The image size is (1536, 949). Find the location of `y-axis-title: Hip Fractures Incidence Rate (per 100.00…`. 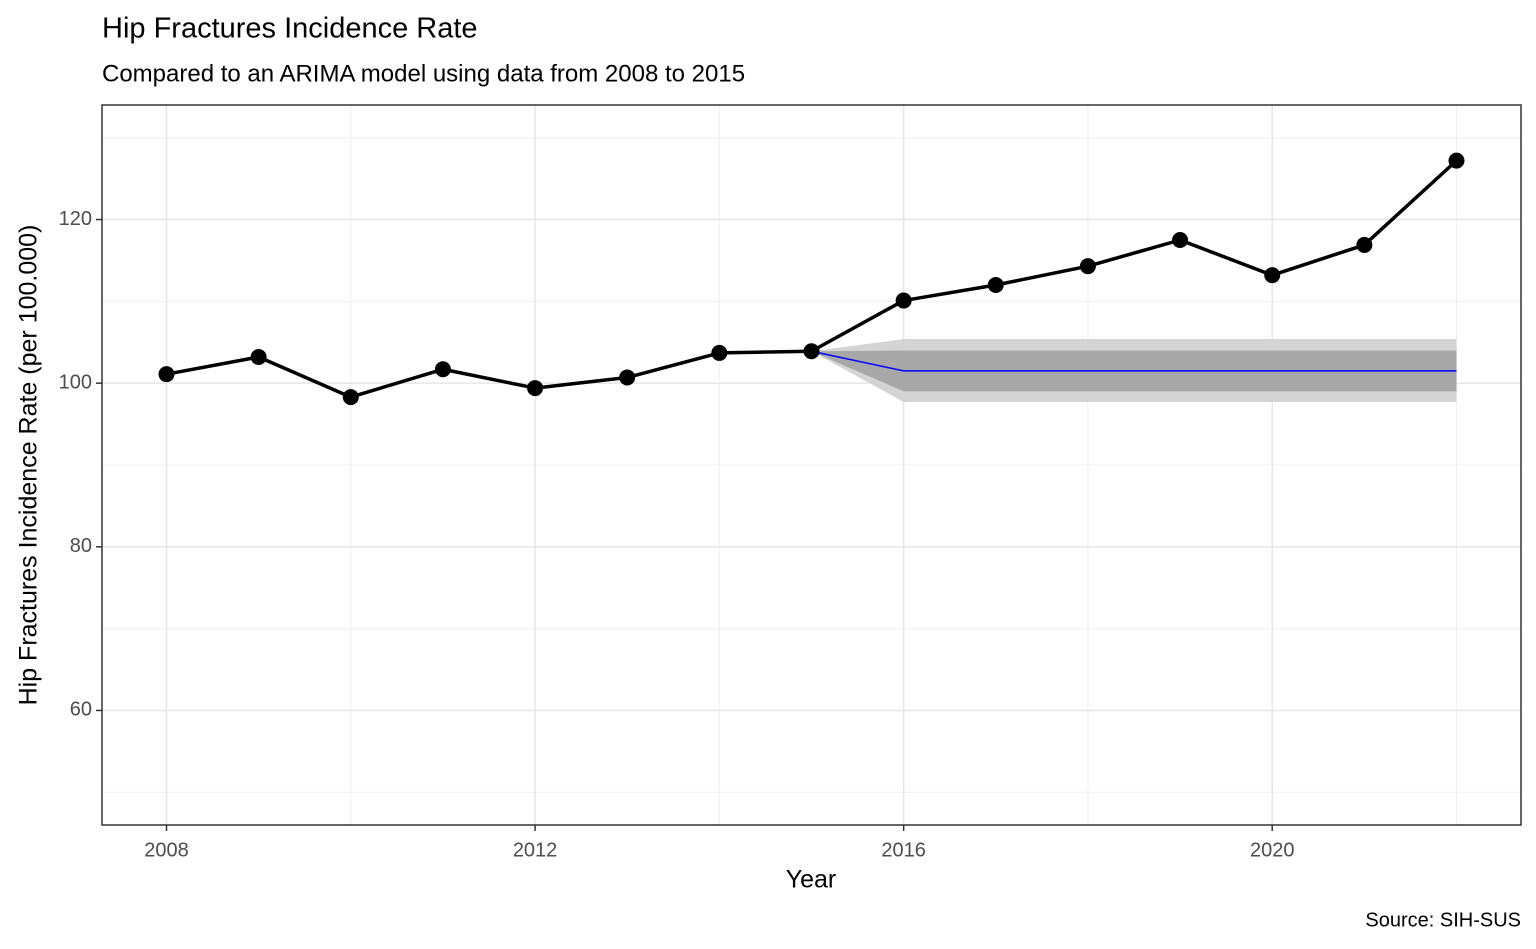

y-axis-title: Hip Fractures Incidence Rate (per 100.00… is located at coordinates (29, 465).